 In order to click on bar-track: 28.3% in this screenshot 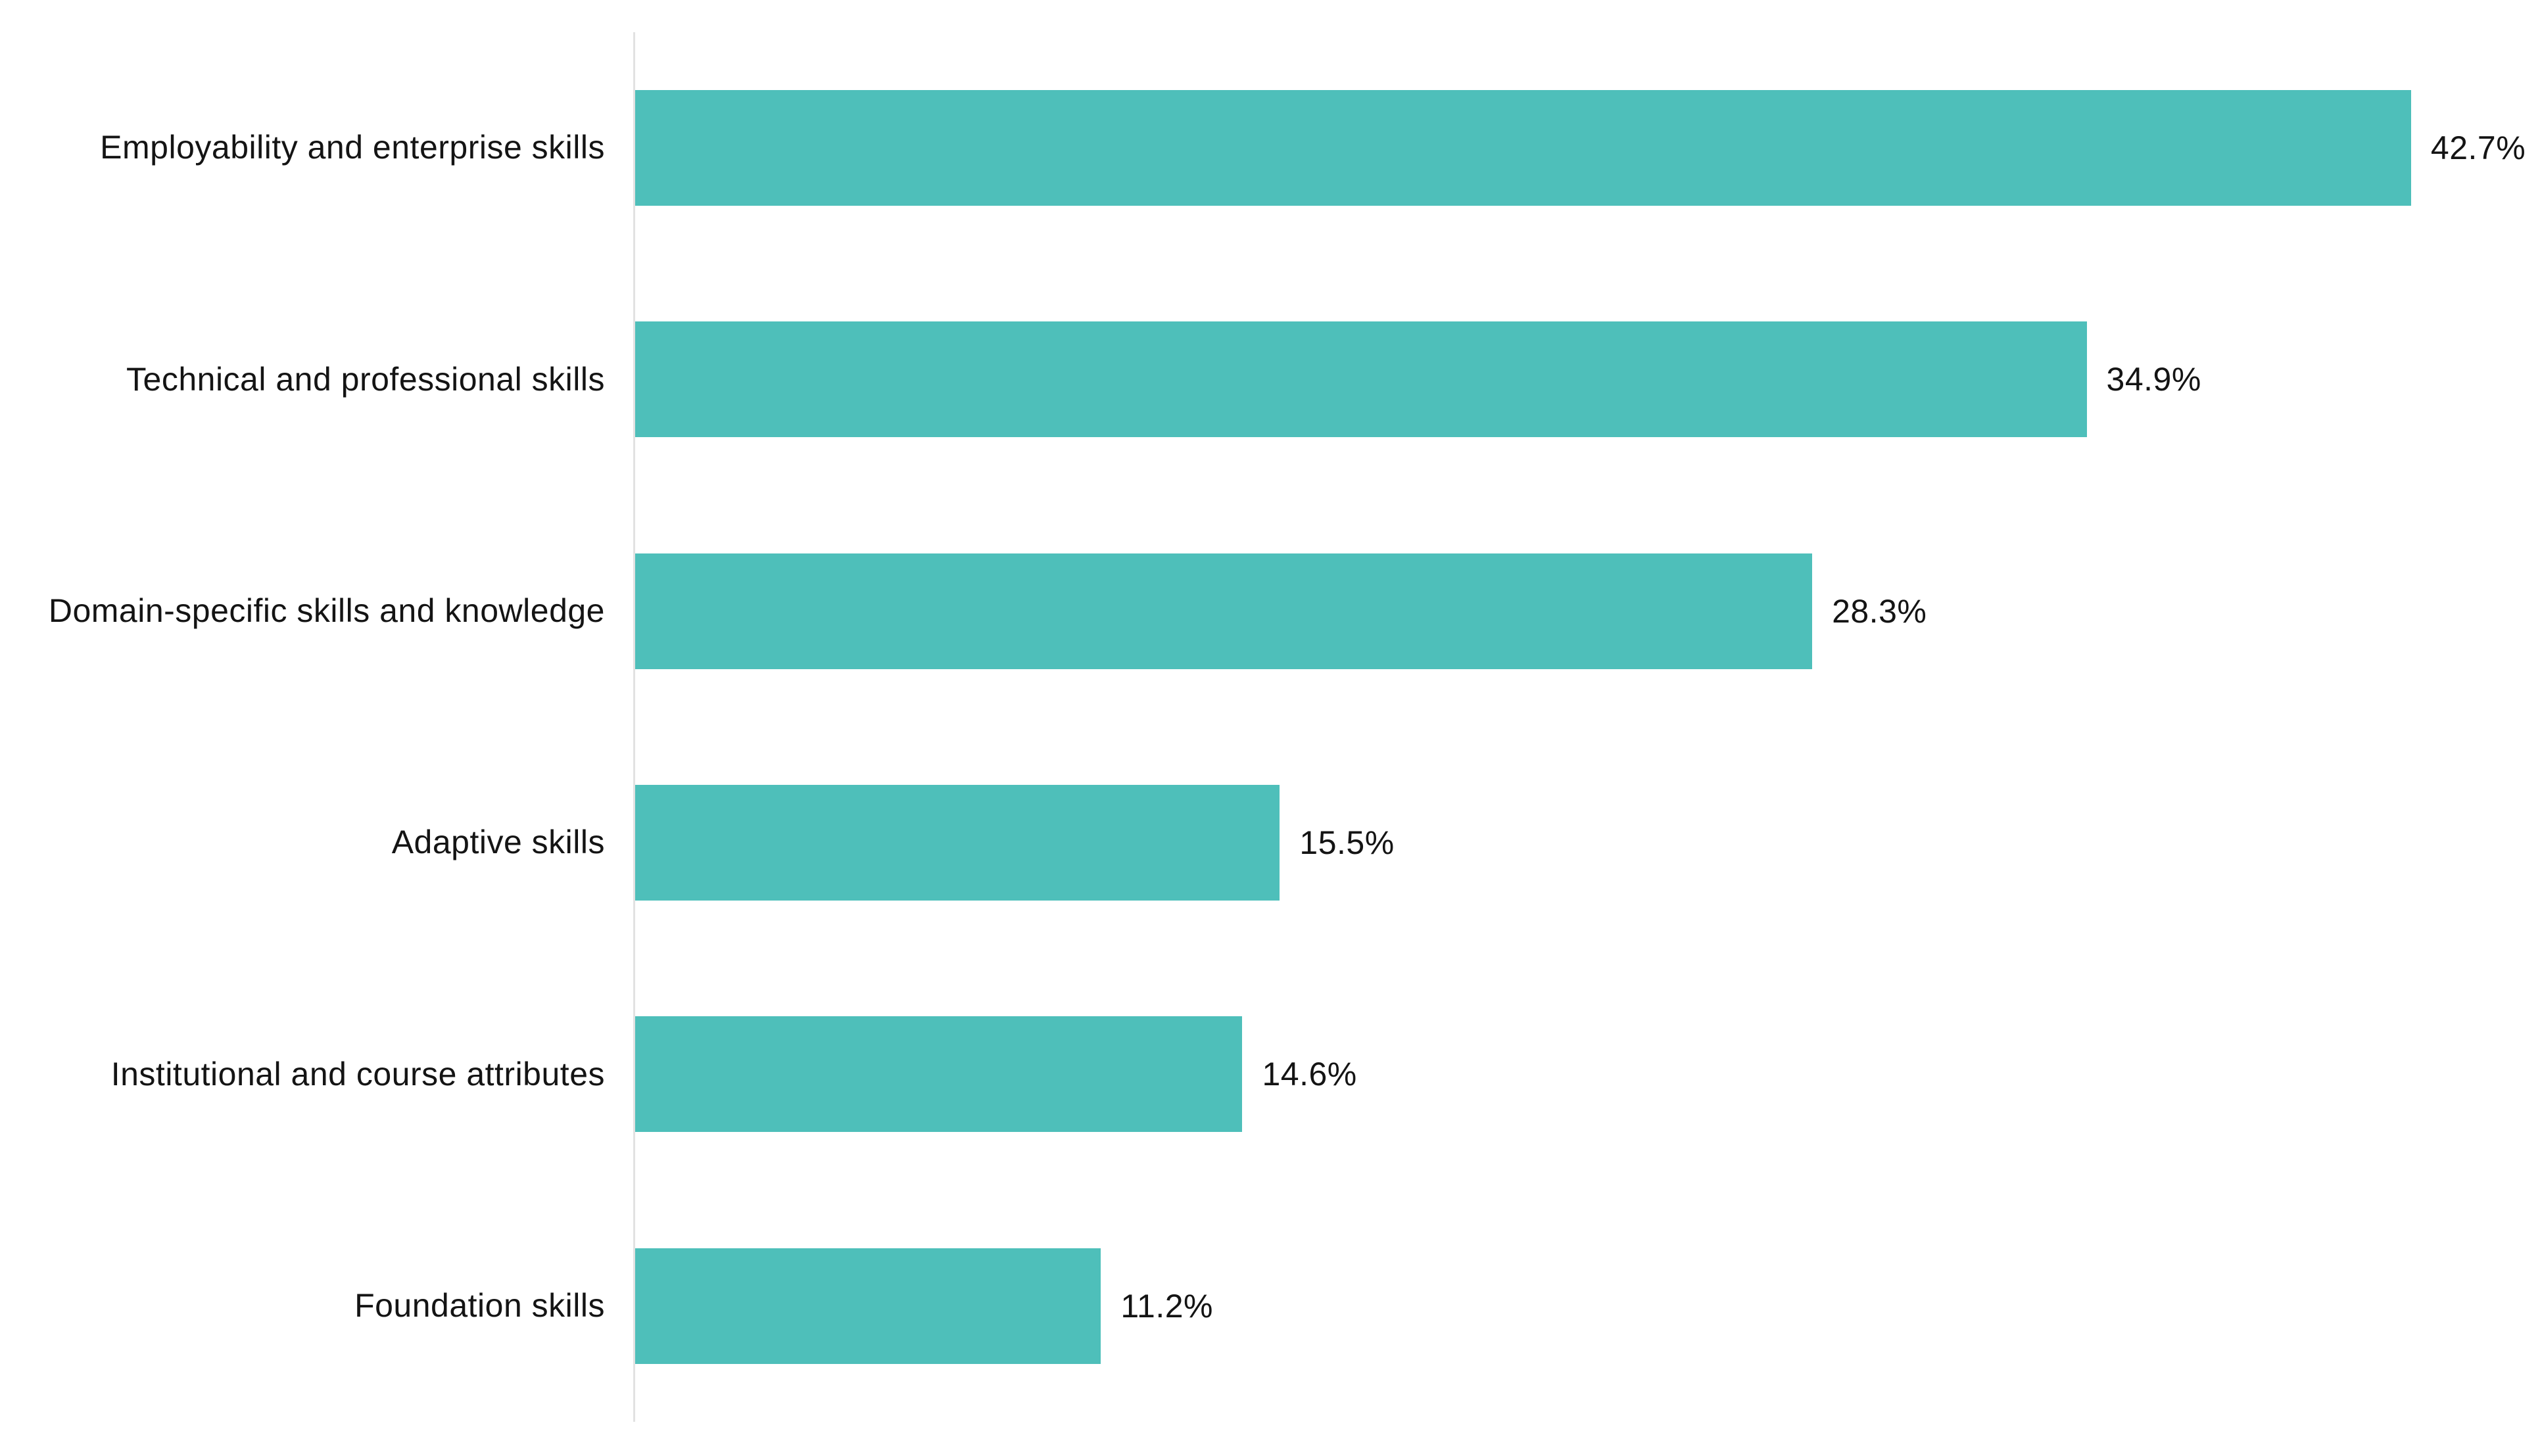, I will do `click(1587, 611)`.